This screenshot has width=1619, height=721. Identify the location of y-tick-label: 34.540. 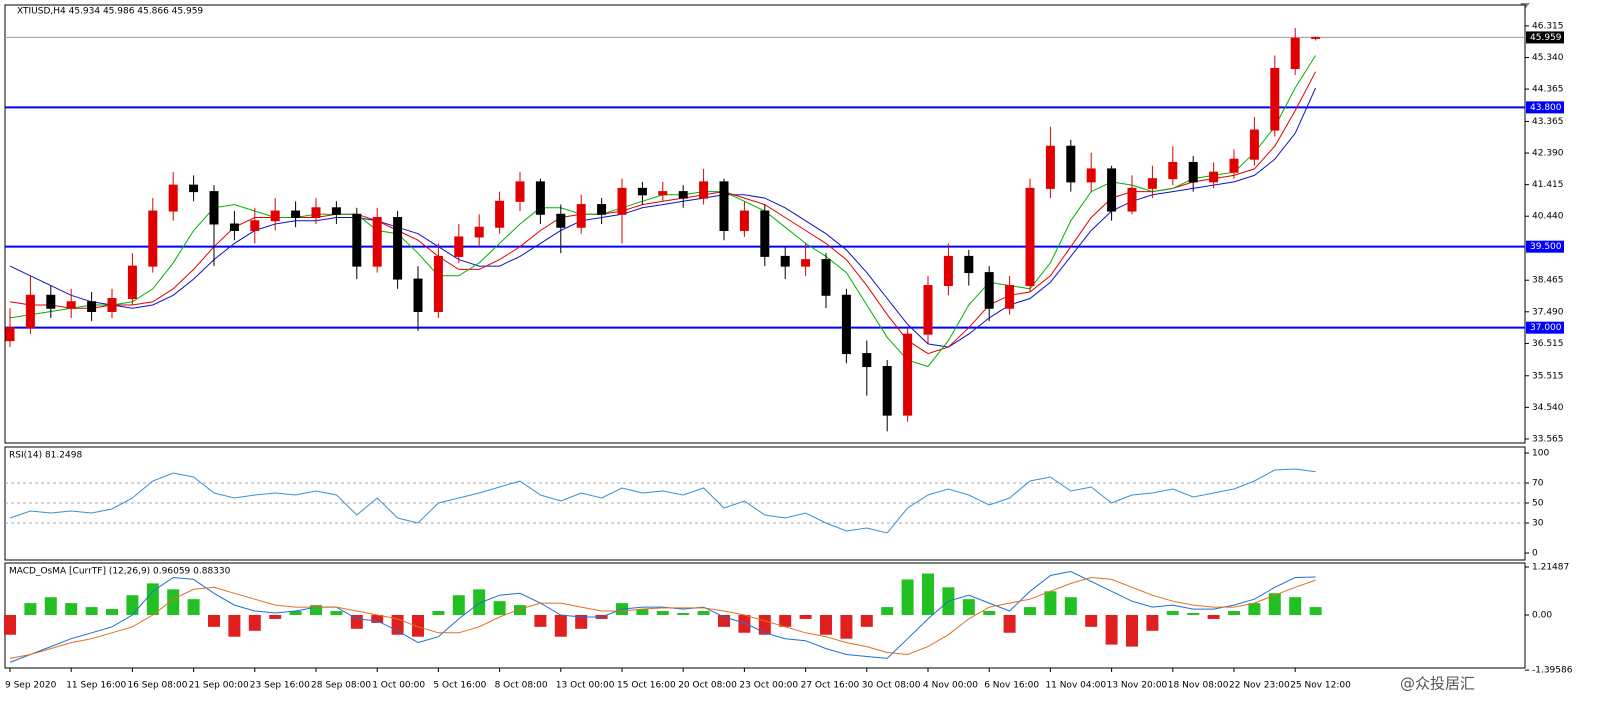
(1548, 408).